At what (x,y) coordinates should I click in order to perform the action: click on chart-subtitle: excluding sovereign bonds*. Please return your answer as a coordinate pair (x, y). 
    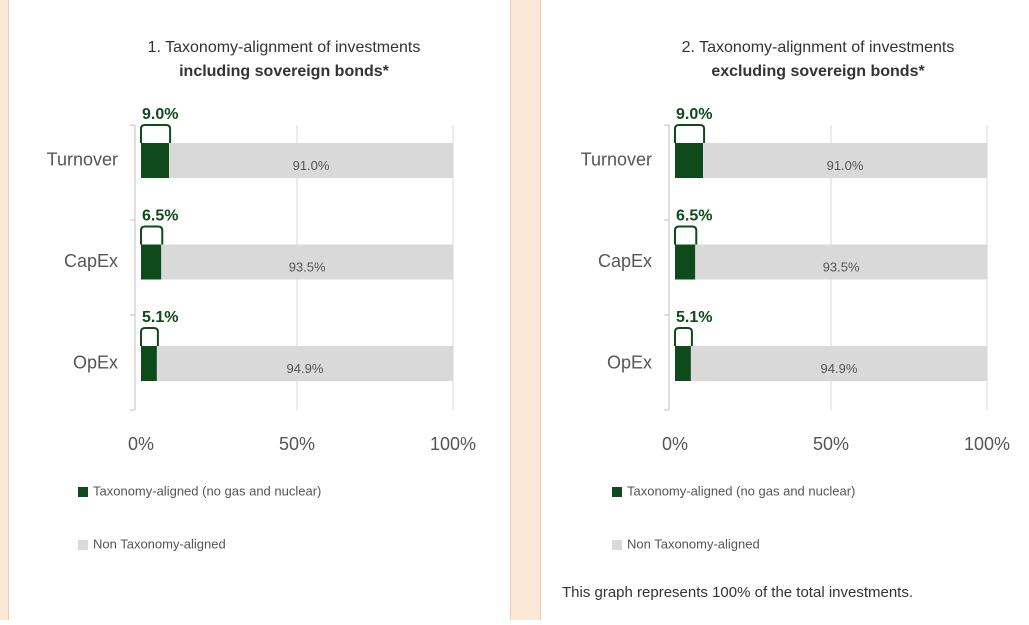
    Looking at the image, I should click on (818, 71).